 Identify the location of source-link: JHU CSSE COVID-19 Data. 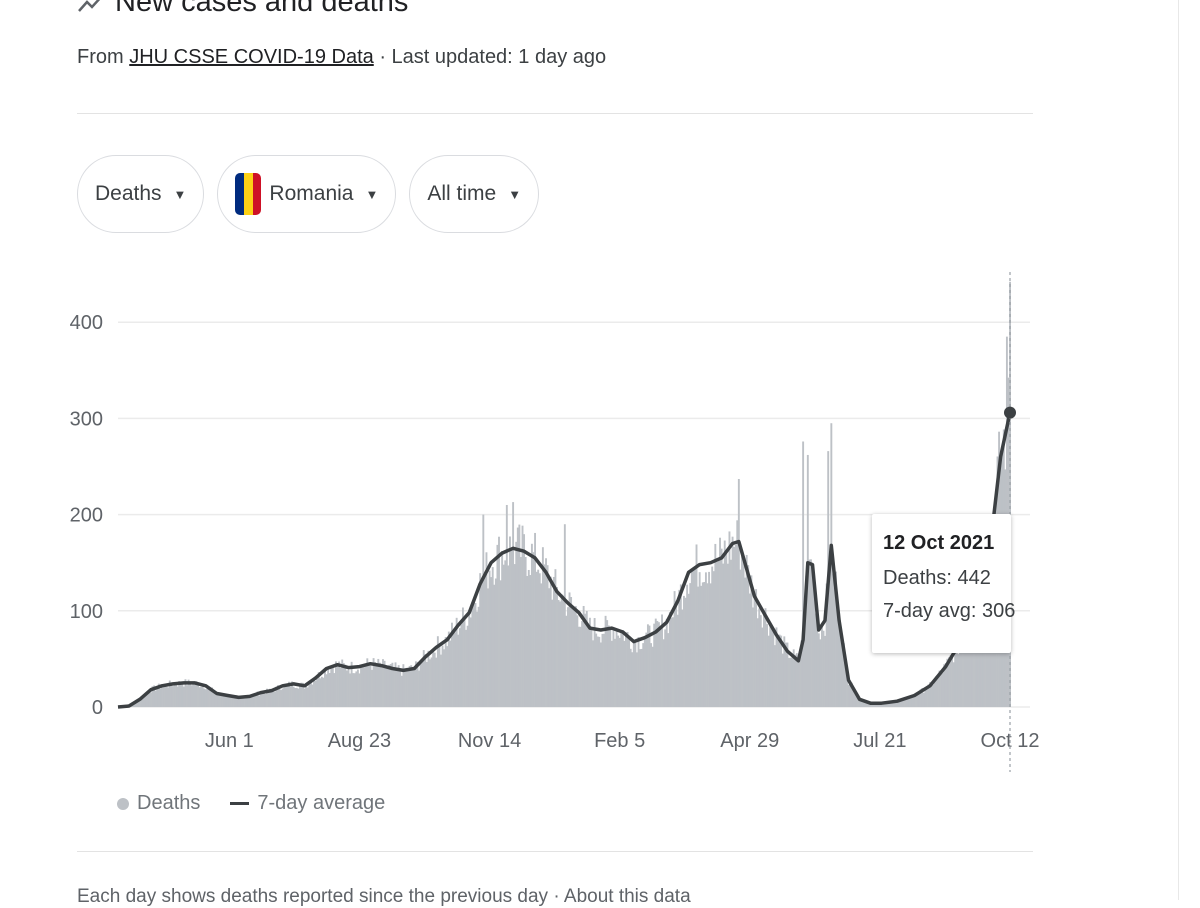
(251, 57).